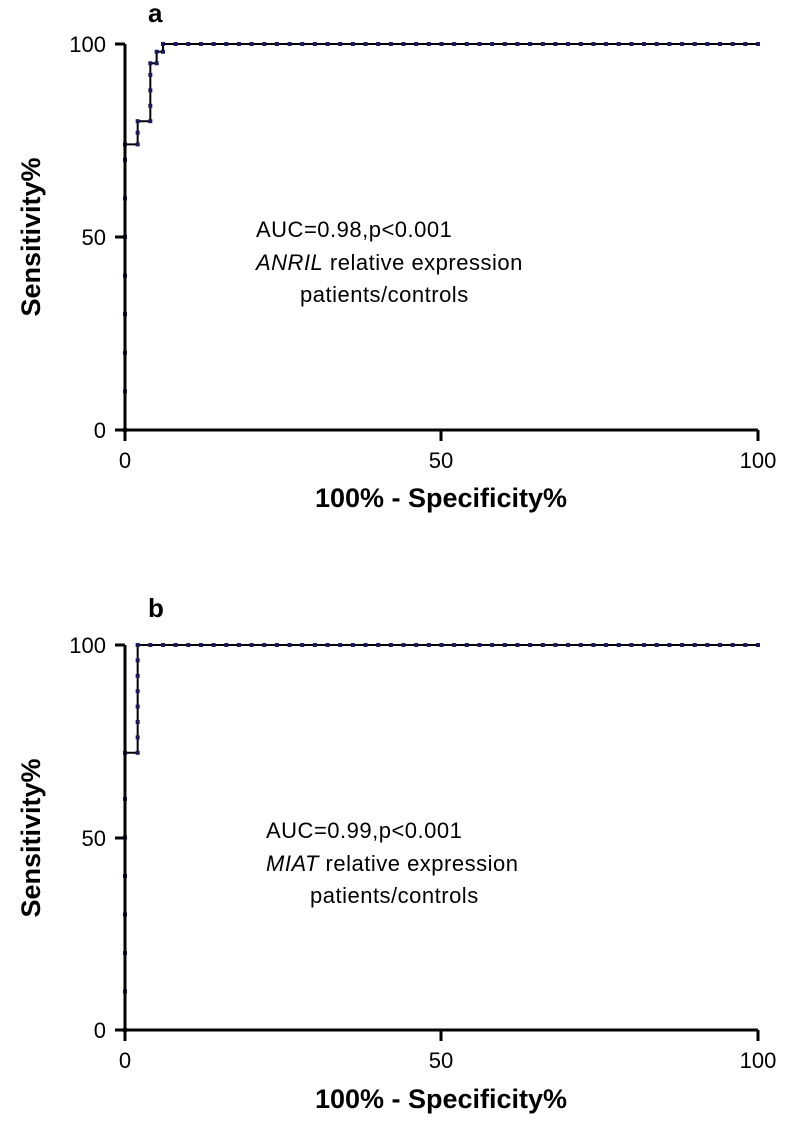 The height and width of the screenshot is (1127, 797). What do you see at coordinates (364, 830) in the screenshot?
I see `annotation-b-line1: AUC=0.99,p<0.001` at bounding box center [364, 830].